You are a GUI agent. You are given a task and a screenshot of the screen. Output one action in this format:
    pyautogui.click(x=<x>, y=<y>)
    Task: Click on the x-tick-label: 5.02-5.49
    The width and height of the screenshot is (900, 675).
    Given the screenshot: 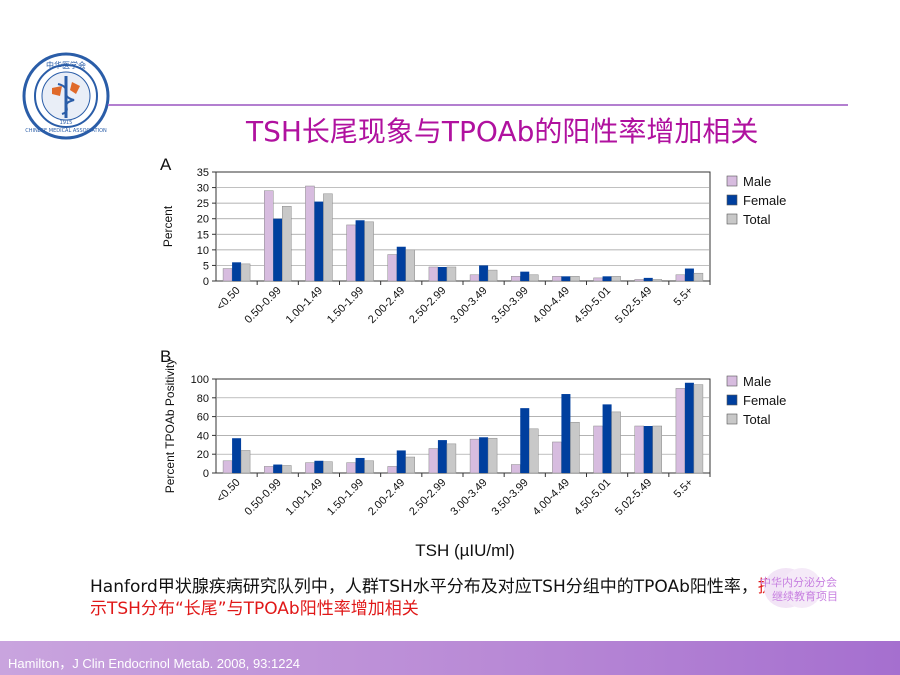 What is the action you would take?
    pyautogui.click(x=633, y=497)
    